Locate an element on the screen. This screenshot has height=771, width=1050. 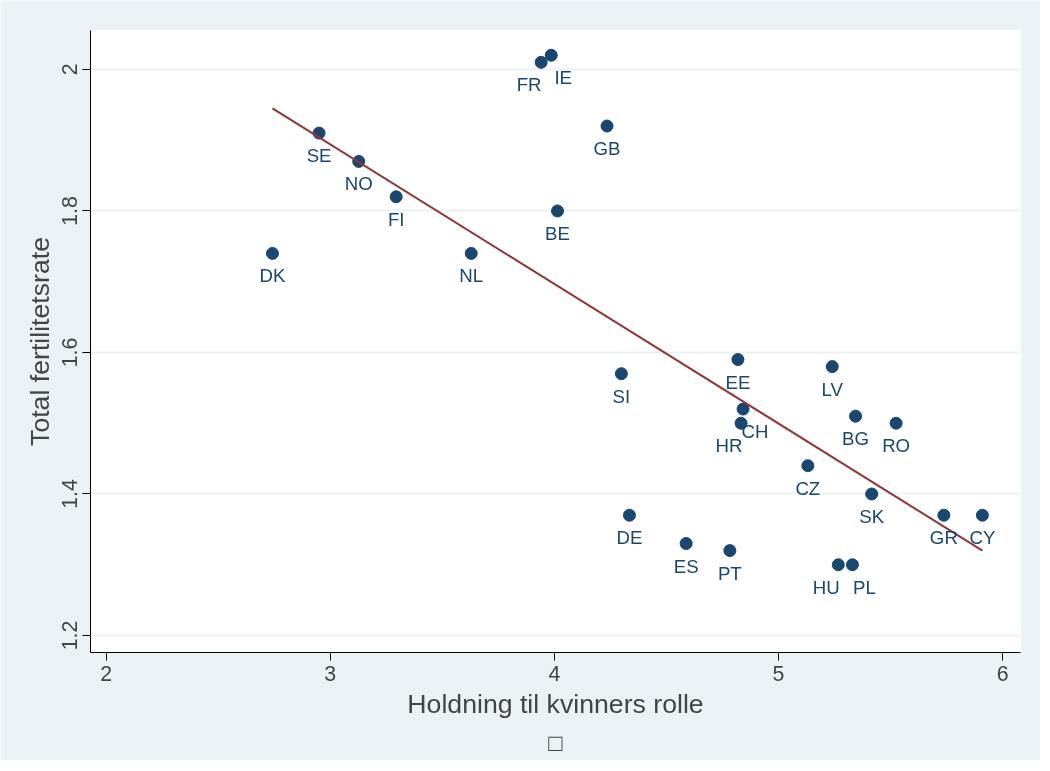
annotation: FI is located at coordinates (396, 219).